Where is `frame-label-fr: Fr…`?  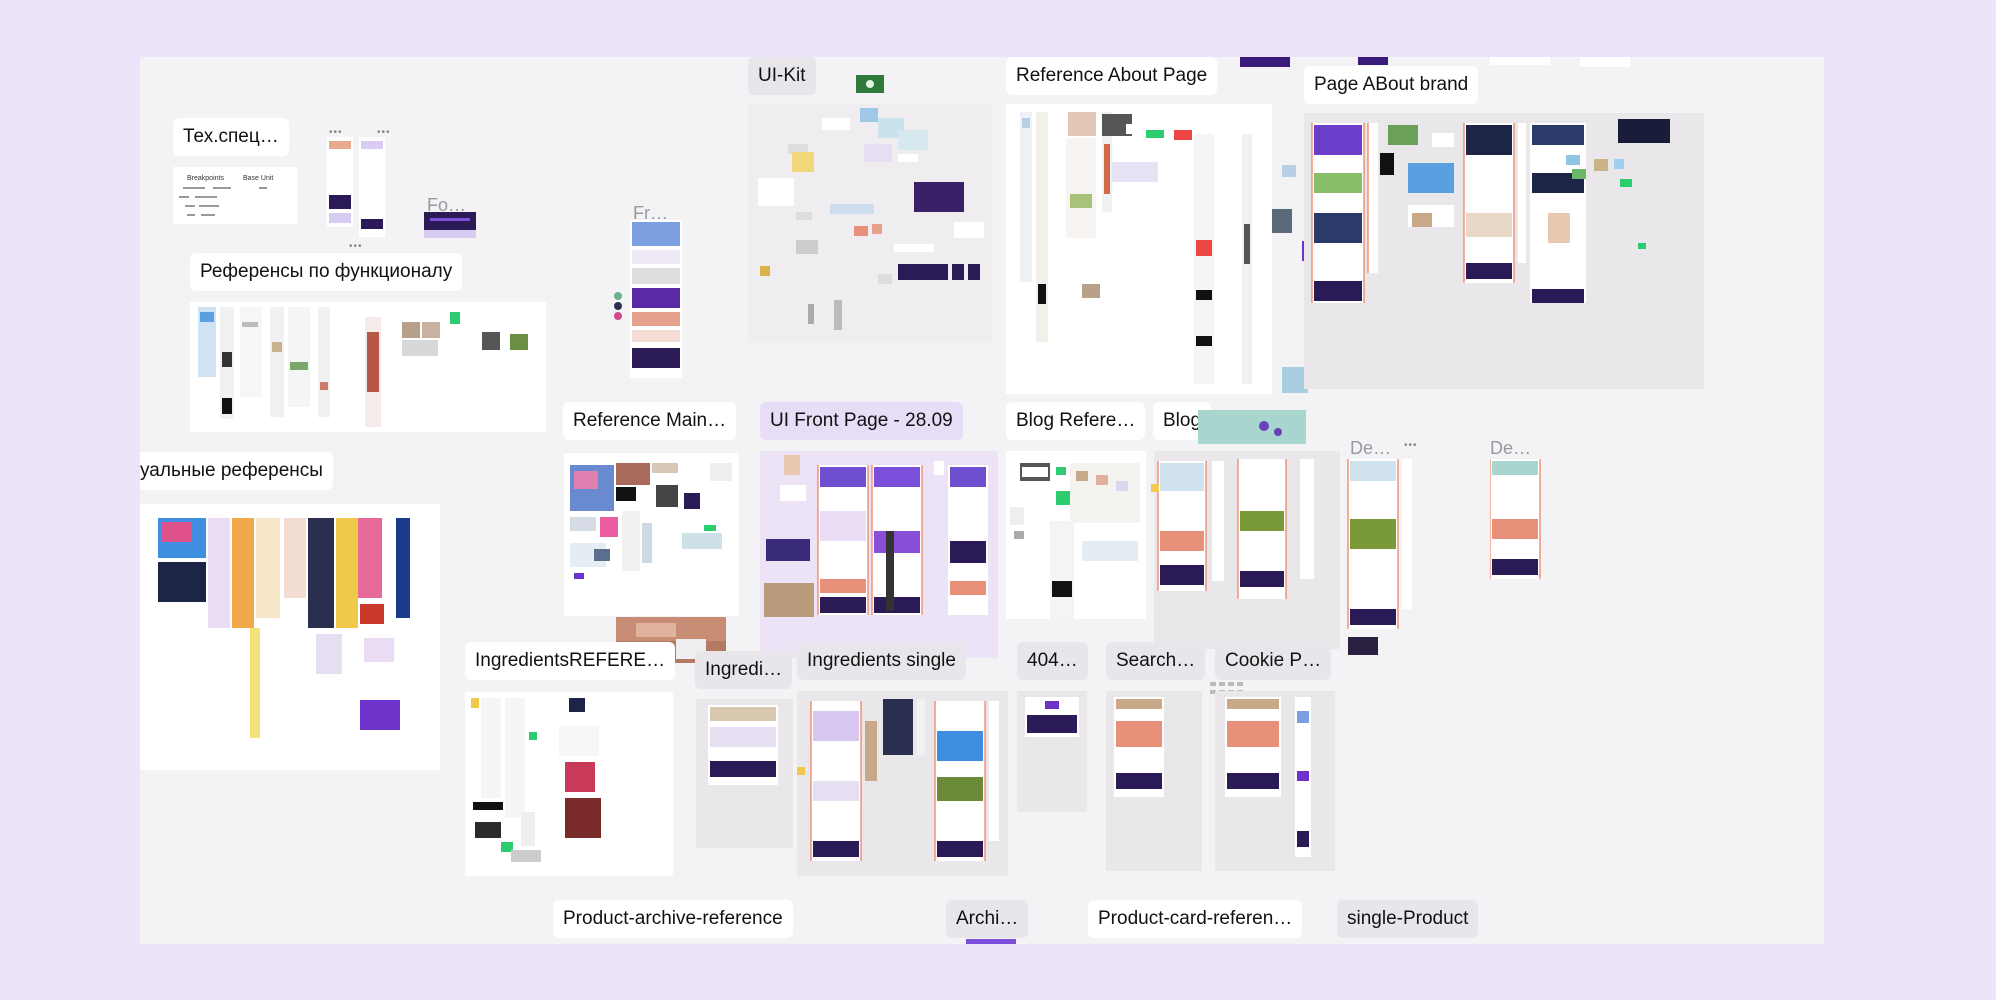
frame-label-fr: Fr… is located at coordinates (650, 213).